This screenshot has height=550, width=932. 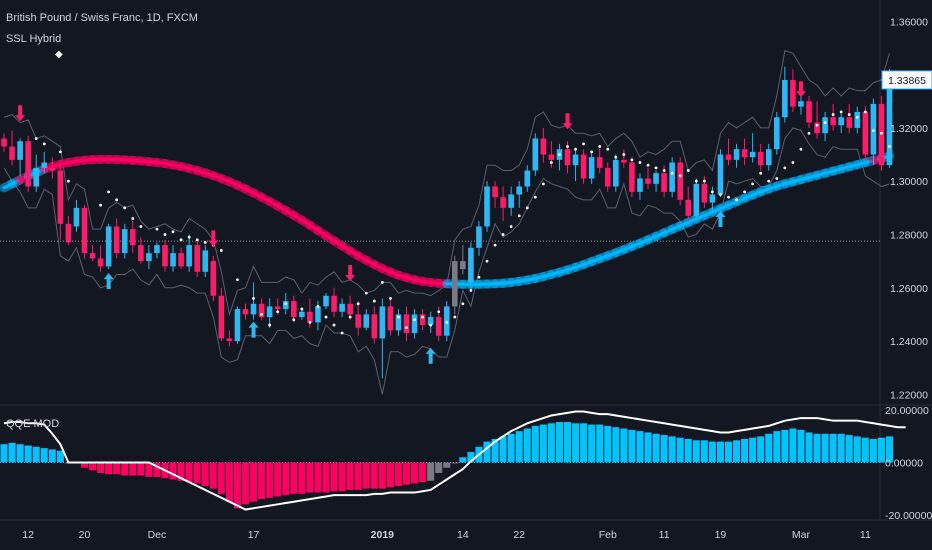 I want to click on time-axis: 12 20 Dec 17 2019 14 22 Feb 11 19 Mar 11, so click(x=446, y=535).